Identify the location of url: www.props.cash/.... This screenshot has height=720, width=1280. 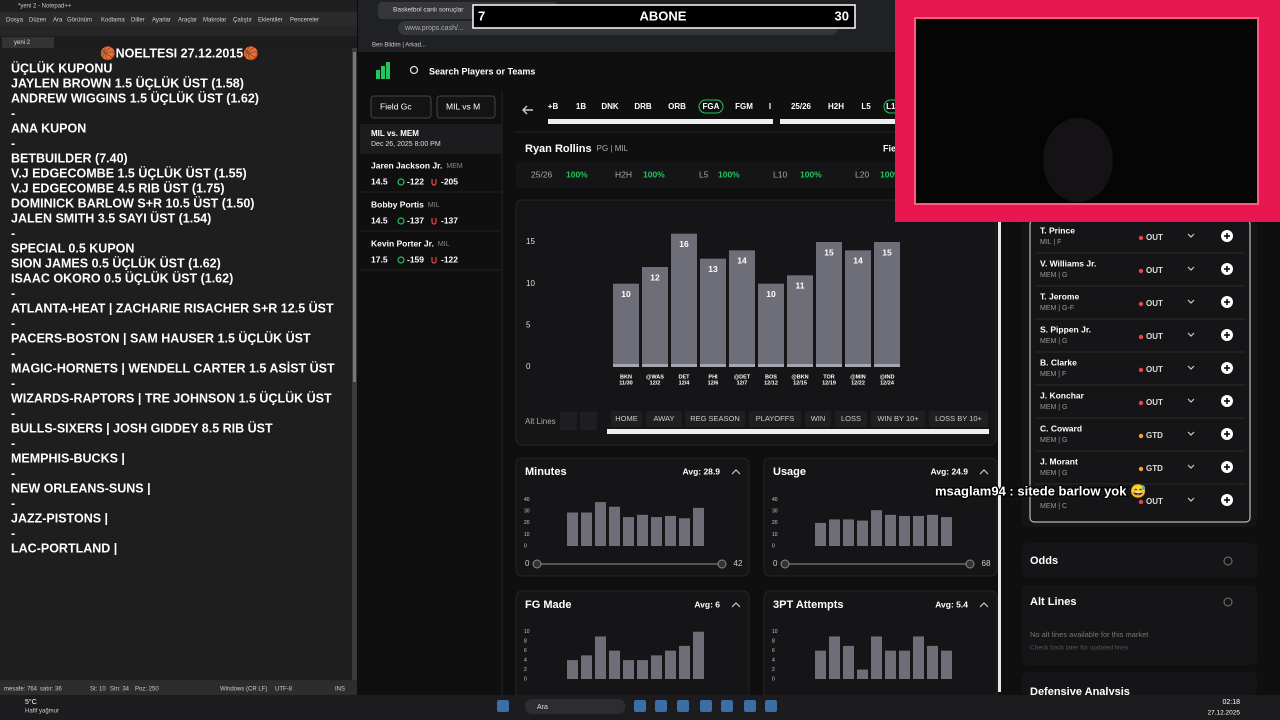
(434, 28).